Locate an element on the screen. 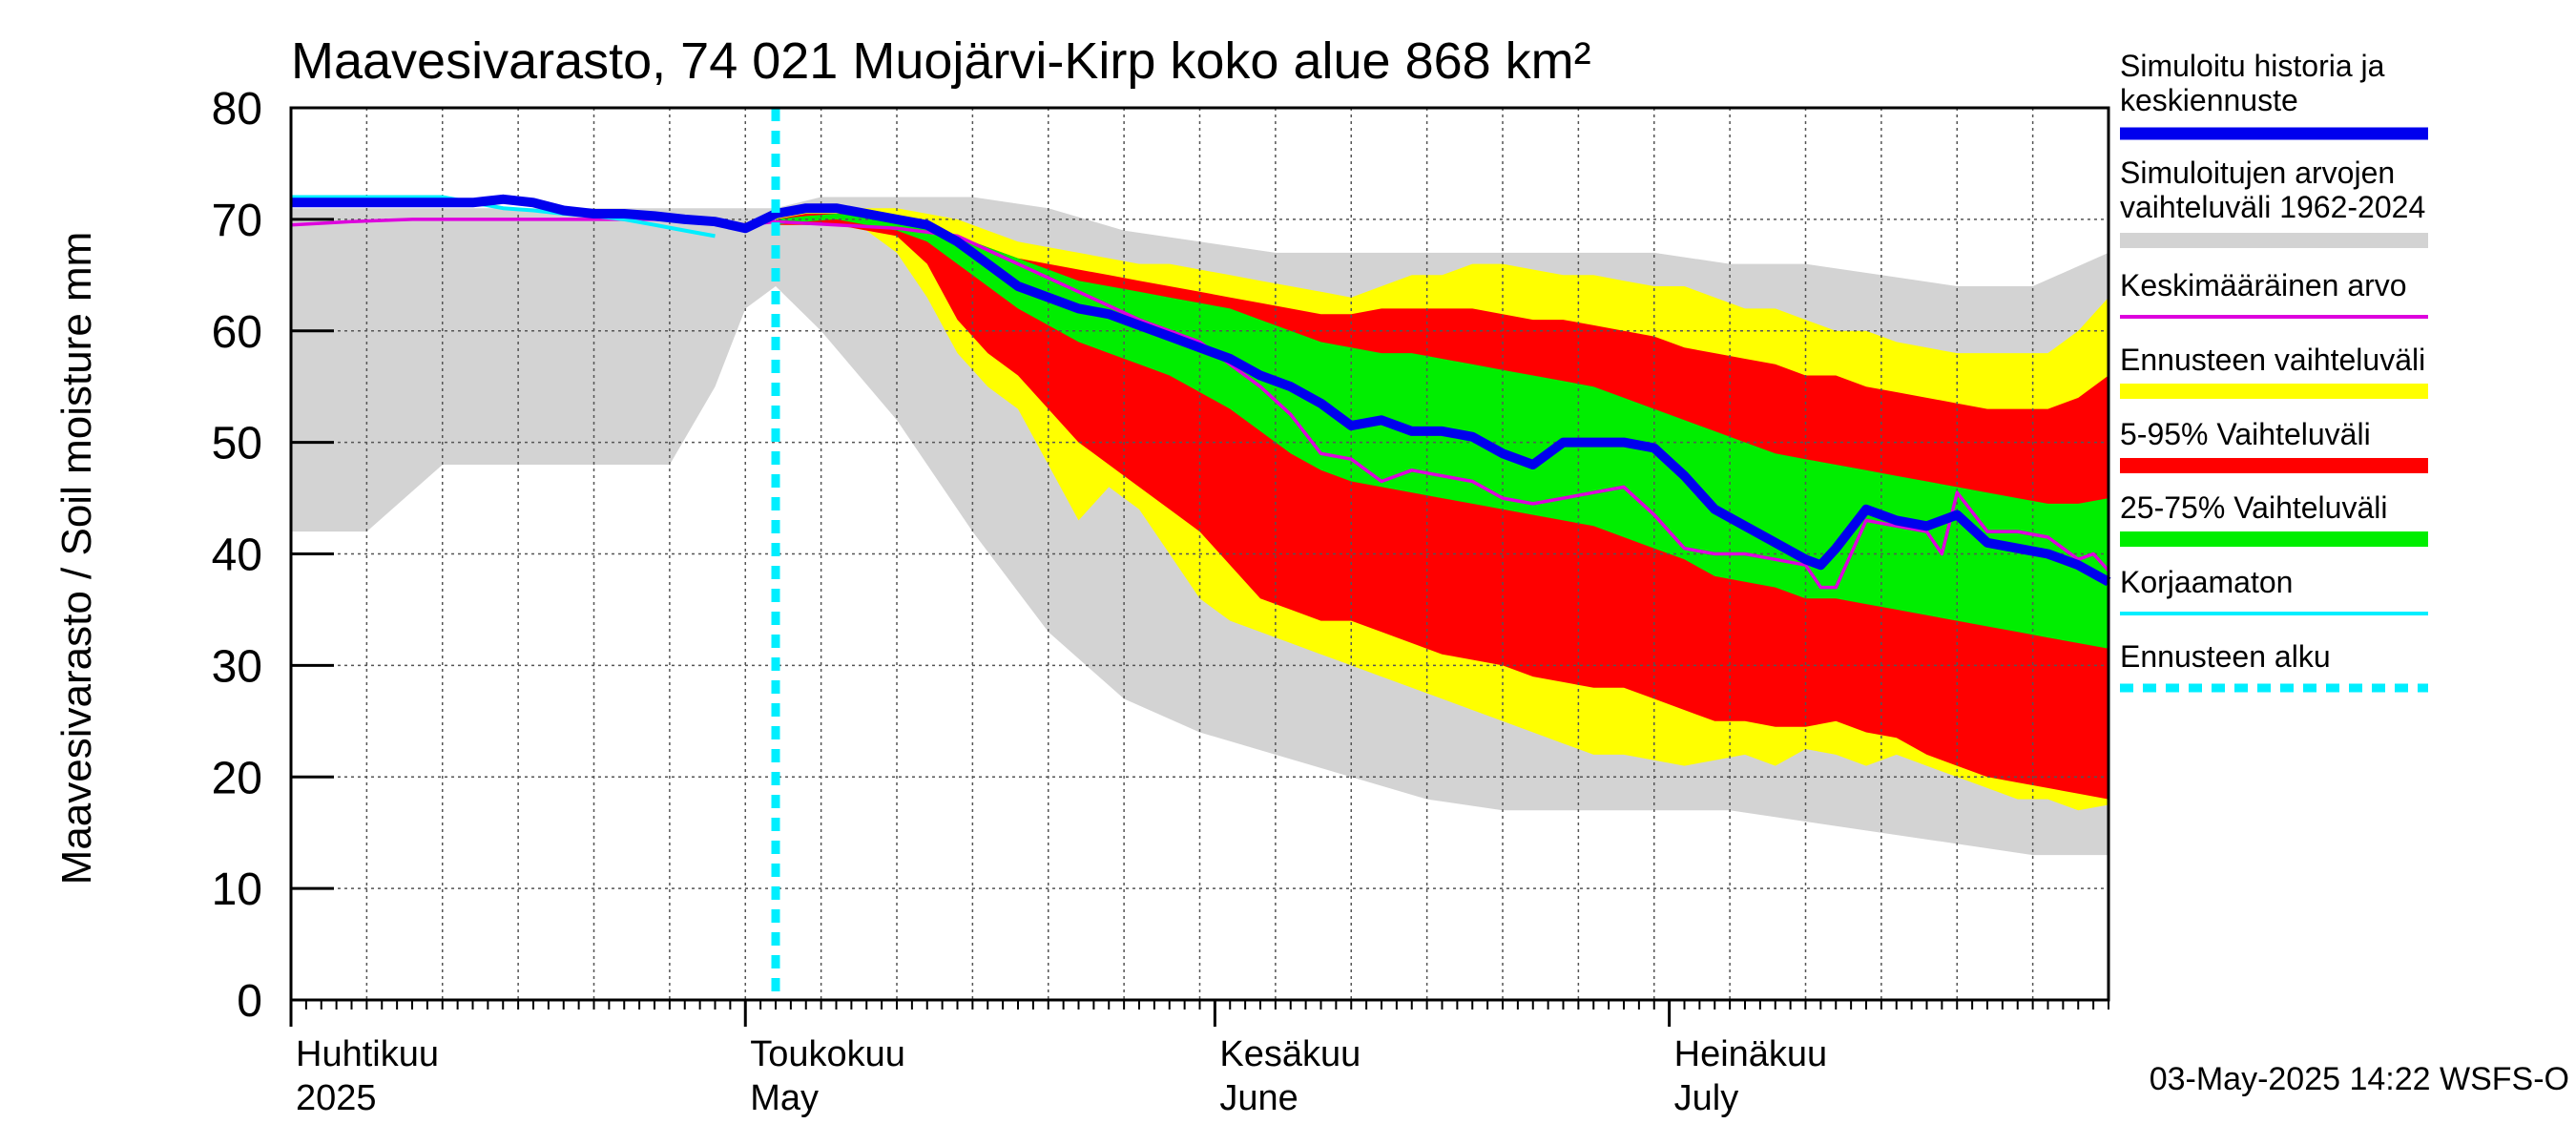 This screenshot has height=1145, width=2576. legend-label: 5-95% Vaihteluväli is located at coordinates (2245, 434).